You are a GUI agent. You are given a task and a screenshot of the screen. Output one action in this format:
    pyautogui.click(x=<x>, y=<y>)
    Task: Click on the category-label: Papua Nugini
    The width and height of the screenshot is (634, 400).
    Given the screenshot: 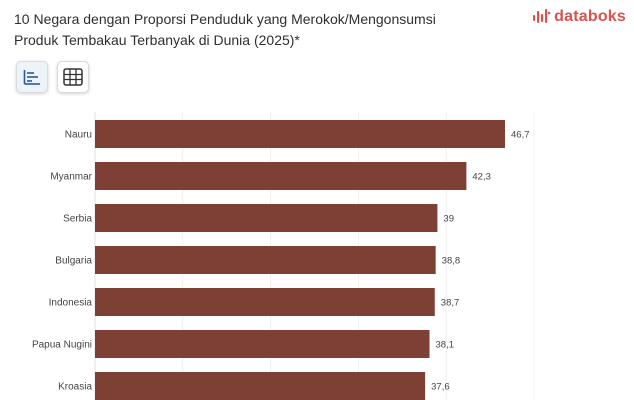 What is the action you would take?
    pyautogui.click(x=62, y=345)
    